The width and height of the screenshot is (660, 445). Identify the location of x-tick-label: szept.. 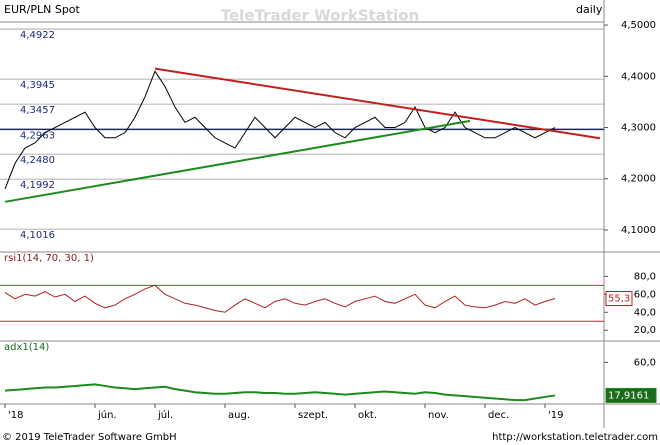
(313, 415).